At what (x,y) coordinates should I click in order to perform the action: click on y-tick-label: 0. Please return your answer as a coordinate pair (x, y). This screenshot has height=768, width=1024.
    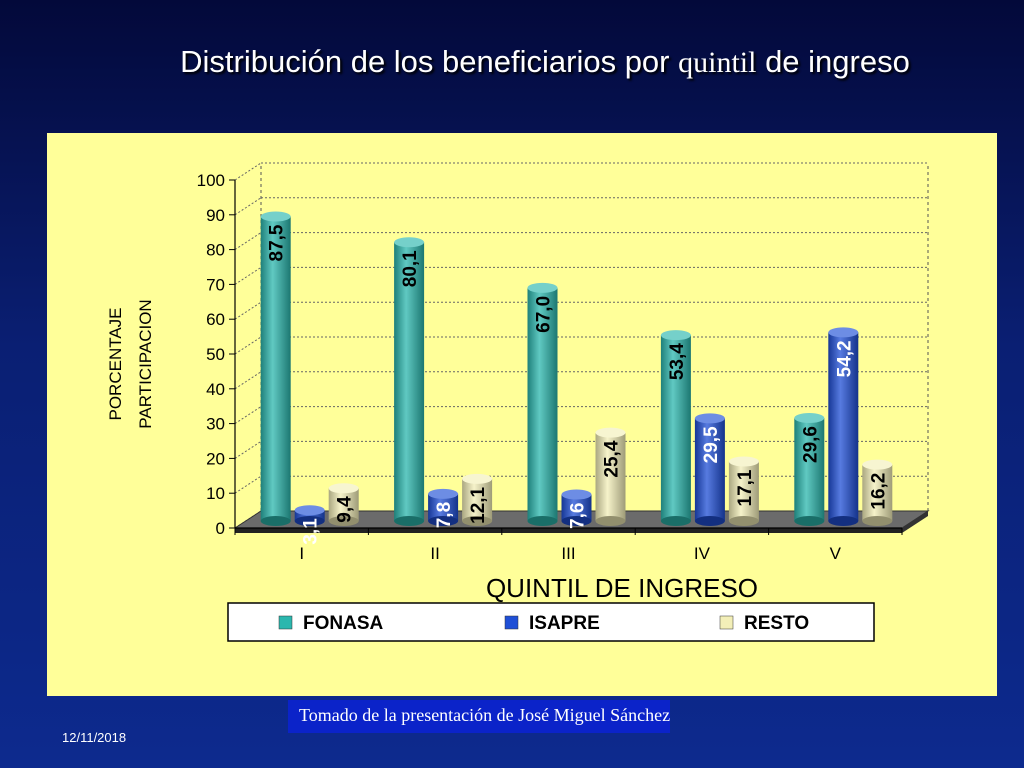
    Looking at the image, I should click on (220, 528).